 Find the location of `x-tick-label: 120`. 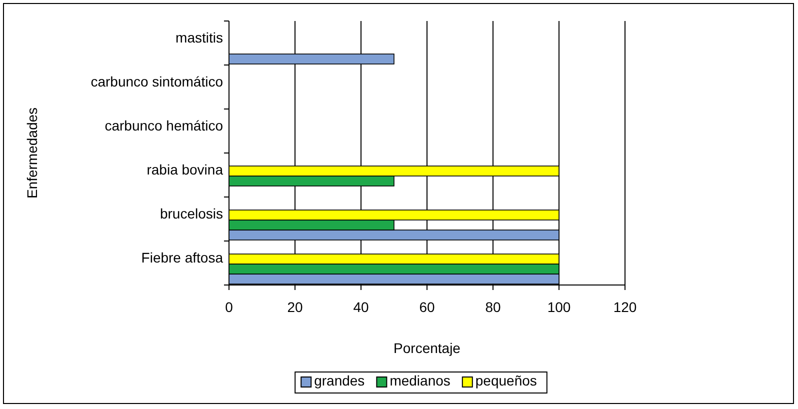

x-tick-label: 120 is located at coordinates (625, 306).